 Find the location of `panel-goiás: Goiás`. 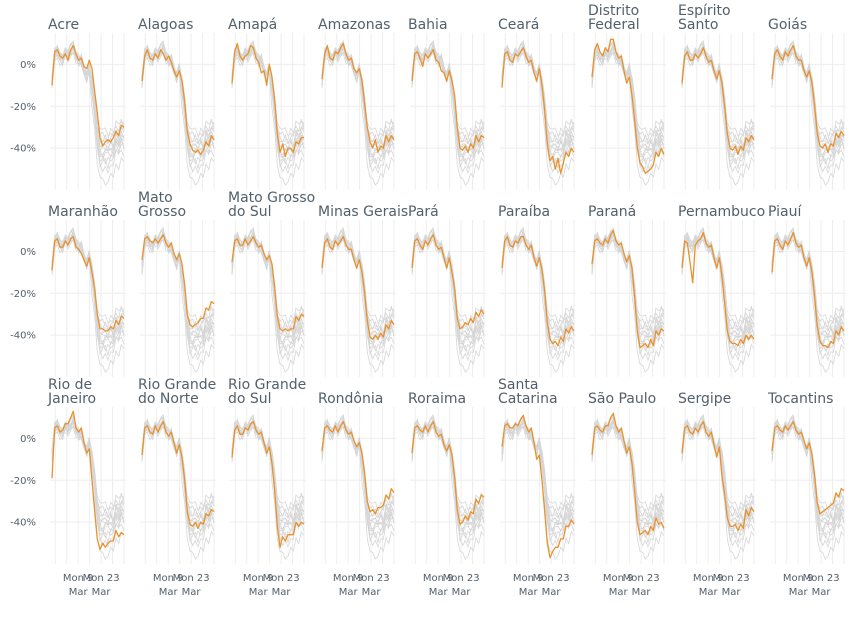

panel-goiás: Goiás is located at coordinates (807, 103).